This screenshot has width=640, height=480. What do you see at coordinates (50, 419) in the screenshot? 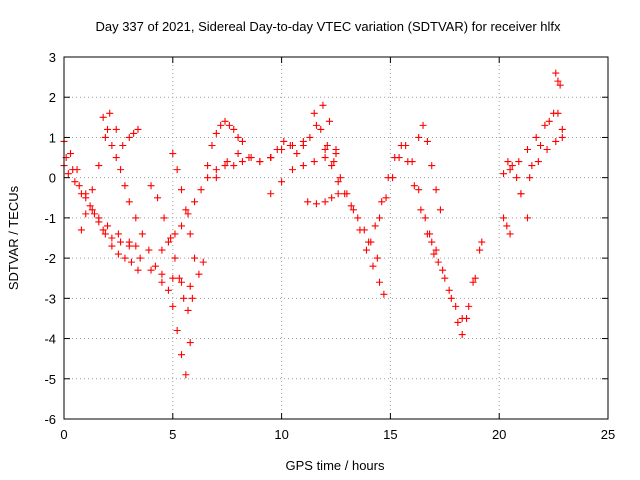
I see `y-tick-label: -6` at bounding box center [50, 419].